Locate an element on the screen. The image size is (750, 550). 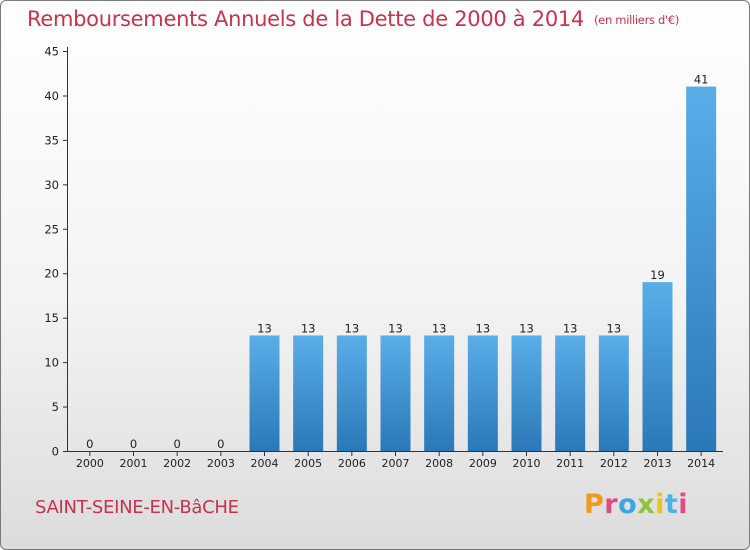
logo-letter: P is located at coordinates (594, 504).